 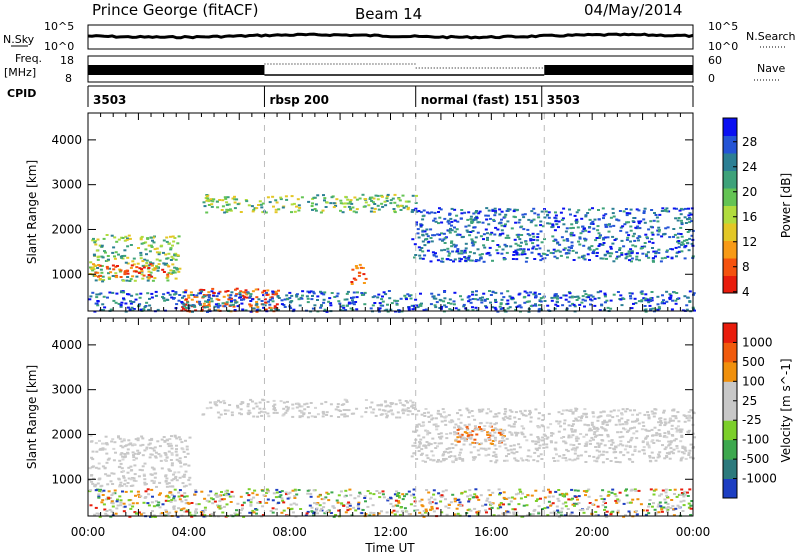 I want to click on colorbar-label: Power [dB], so click(x=786, y=205).